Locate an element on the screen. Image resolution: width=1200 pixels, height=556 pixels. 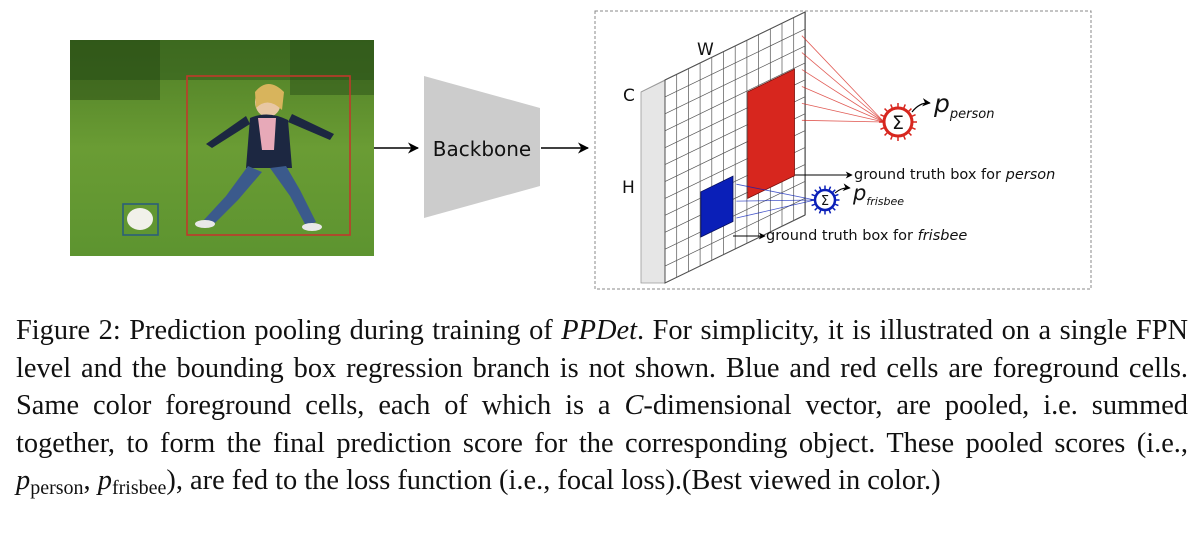
feature-map-tensor is located at coordinates (723, 147).